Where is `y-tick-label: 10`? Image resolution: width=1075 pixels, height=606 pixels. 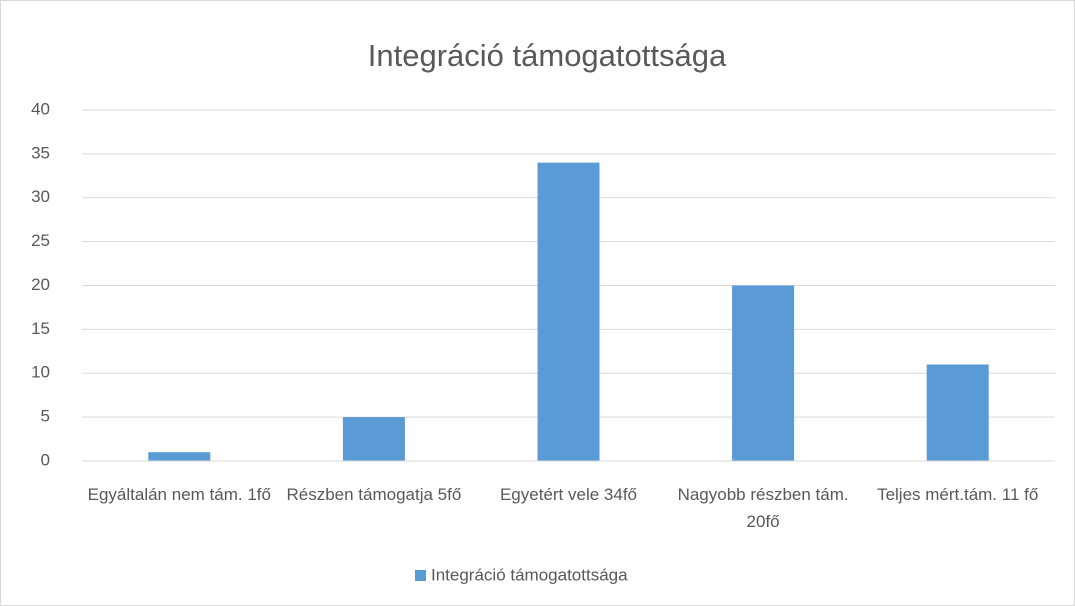 y-tick-label: 10 is located at coordinates (40, 372).